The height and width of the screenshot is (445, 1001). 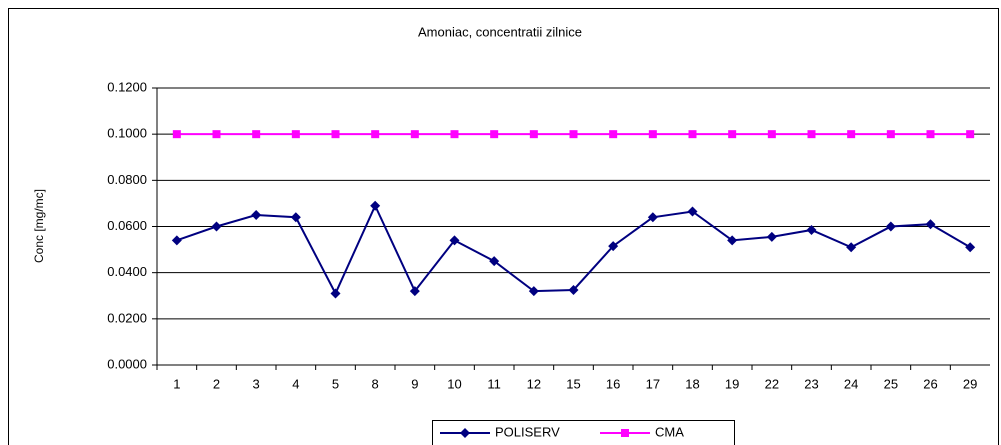 What do you see at coordinates (127, 86) in the screenshot?
I see `y-tick-label: 0.1200` at bounding box center [127, 86].